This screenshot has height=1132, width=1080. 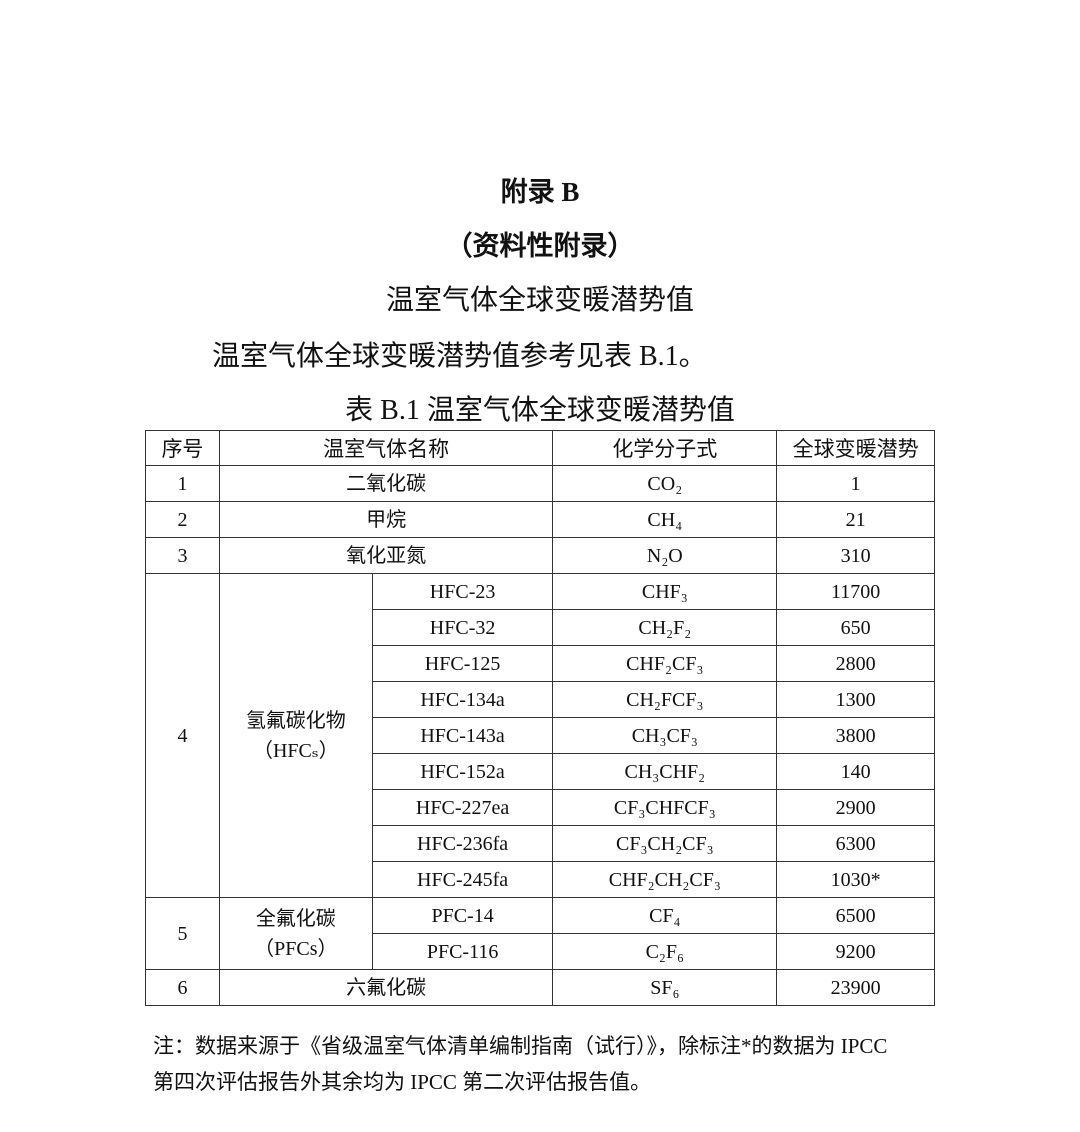 What do you see at coordinates (182, 483) in the screenshot?
I see `cell-no: 1` at bounding box center [182, 483].